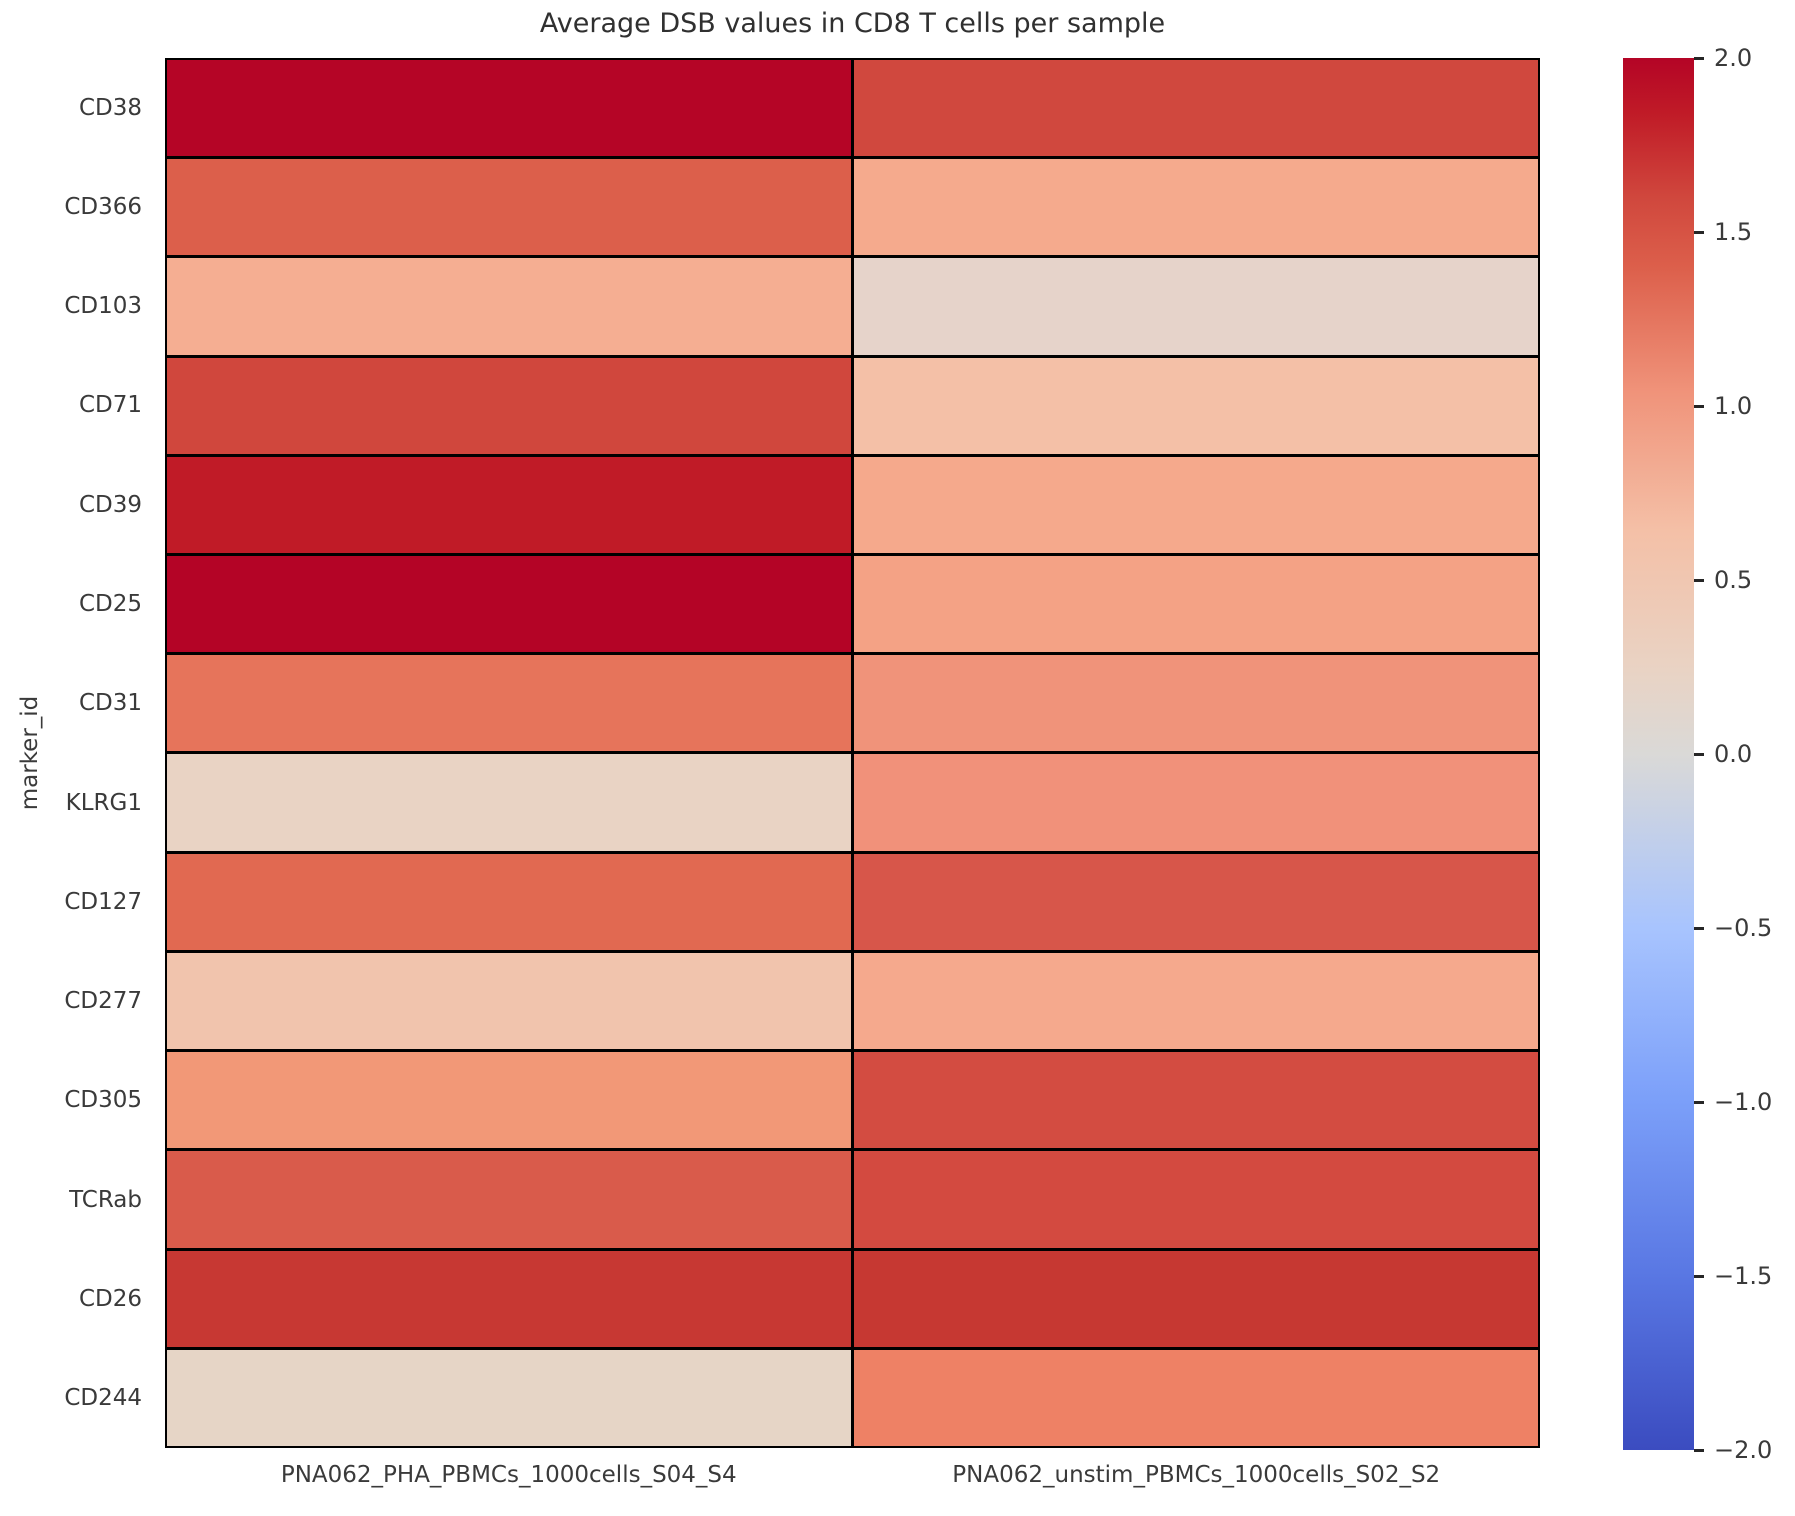 The width and height of the screenshot is (1795, 1516). Describe the element at coordinates (103, 802) in the screenshot. I see `y-tick-label: KLRG1` at that location.